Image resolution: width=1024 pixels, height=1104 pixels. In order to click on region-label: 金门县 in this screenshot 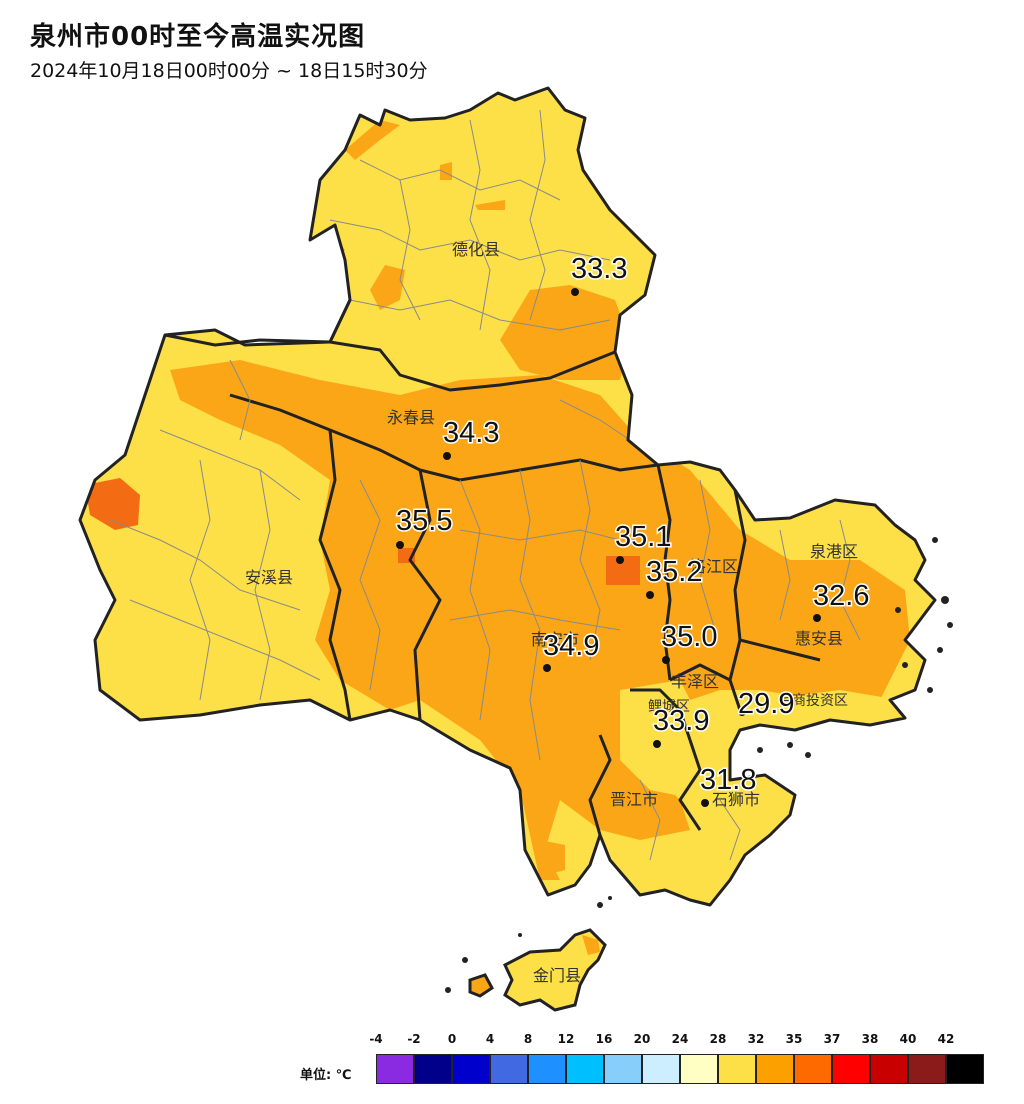, I will do `click(557, 976)`.